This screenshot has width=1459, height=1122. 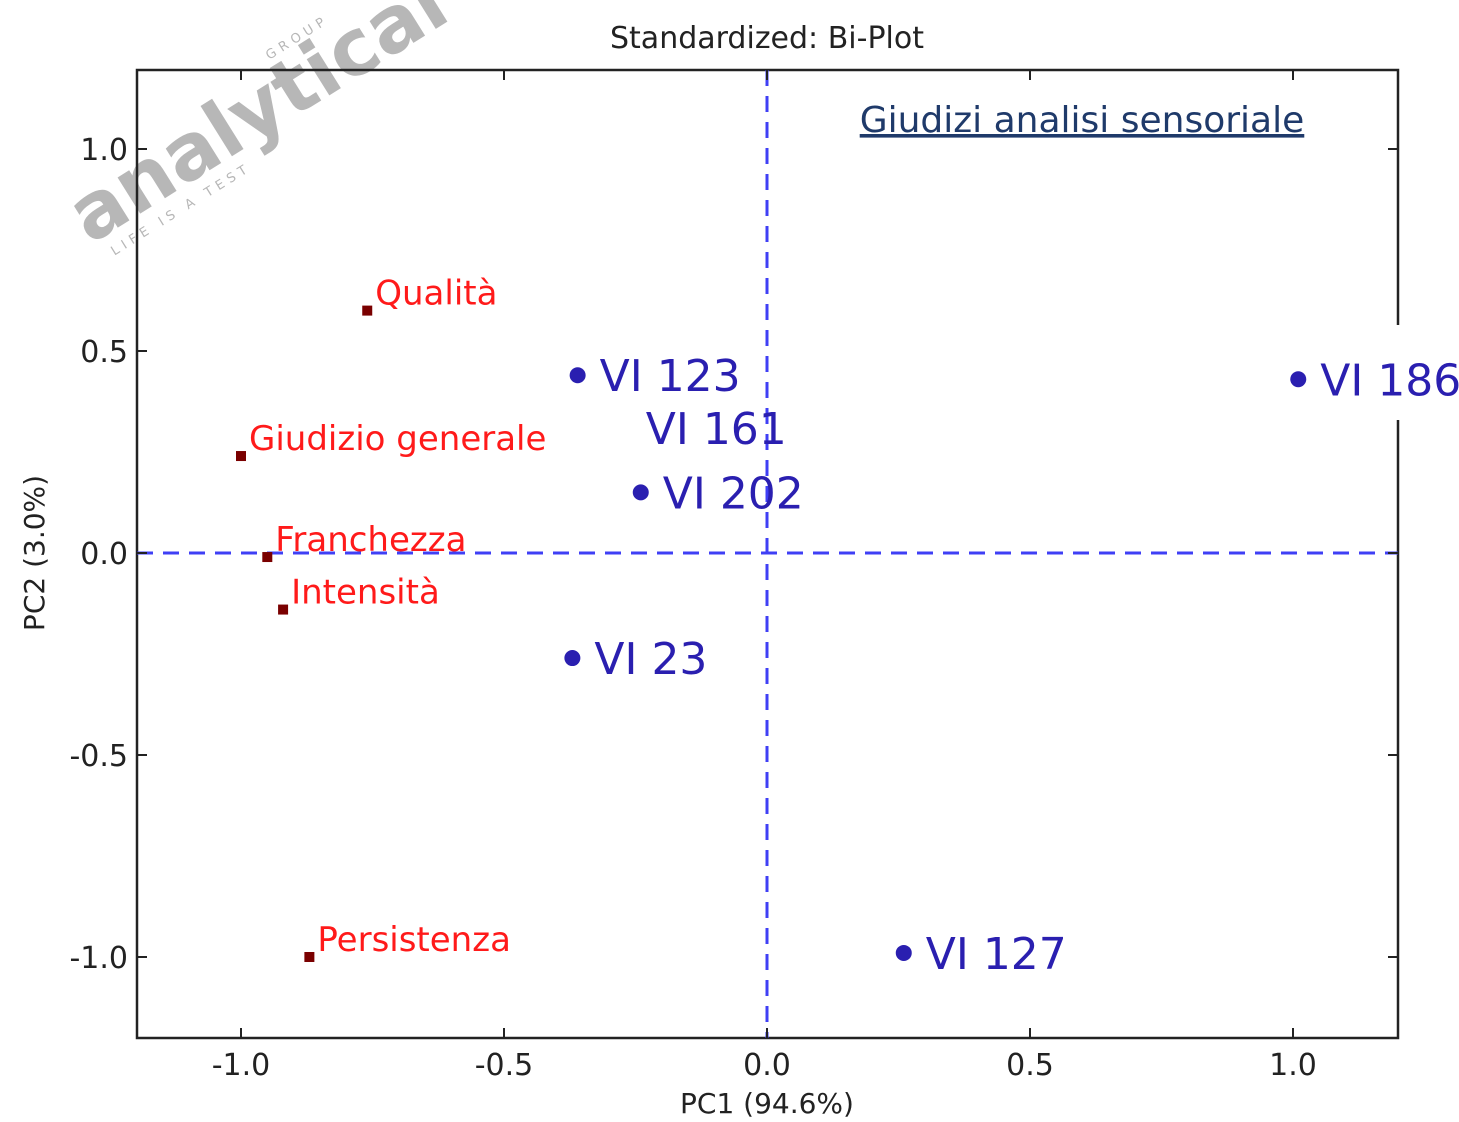 I want to click on y-axis-label: PC2 (3.0%), so click(x=34, y=553).